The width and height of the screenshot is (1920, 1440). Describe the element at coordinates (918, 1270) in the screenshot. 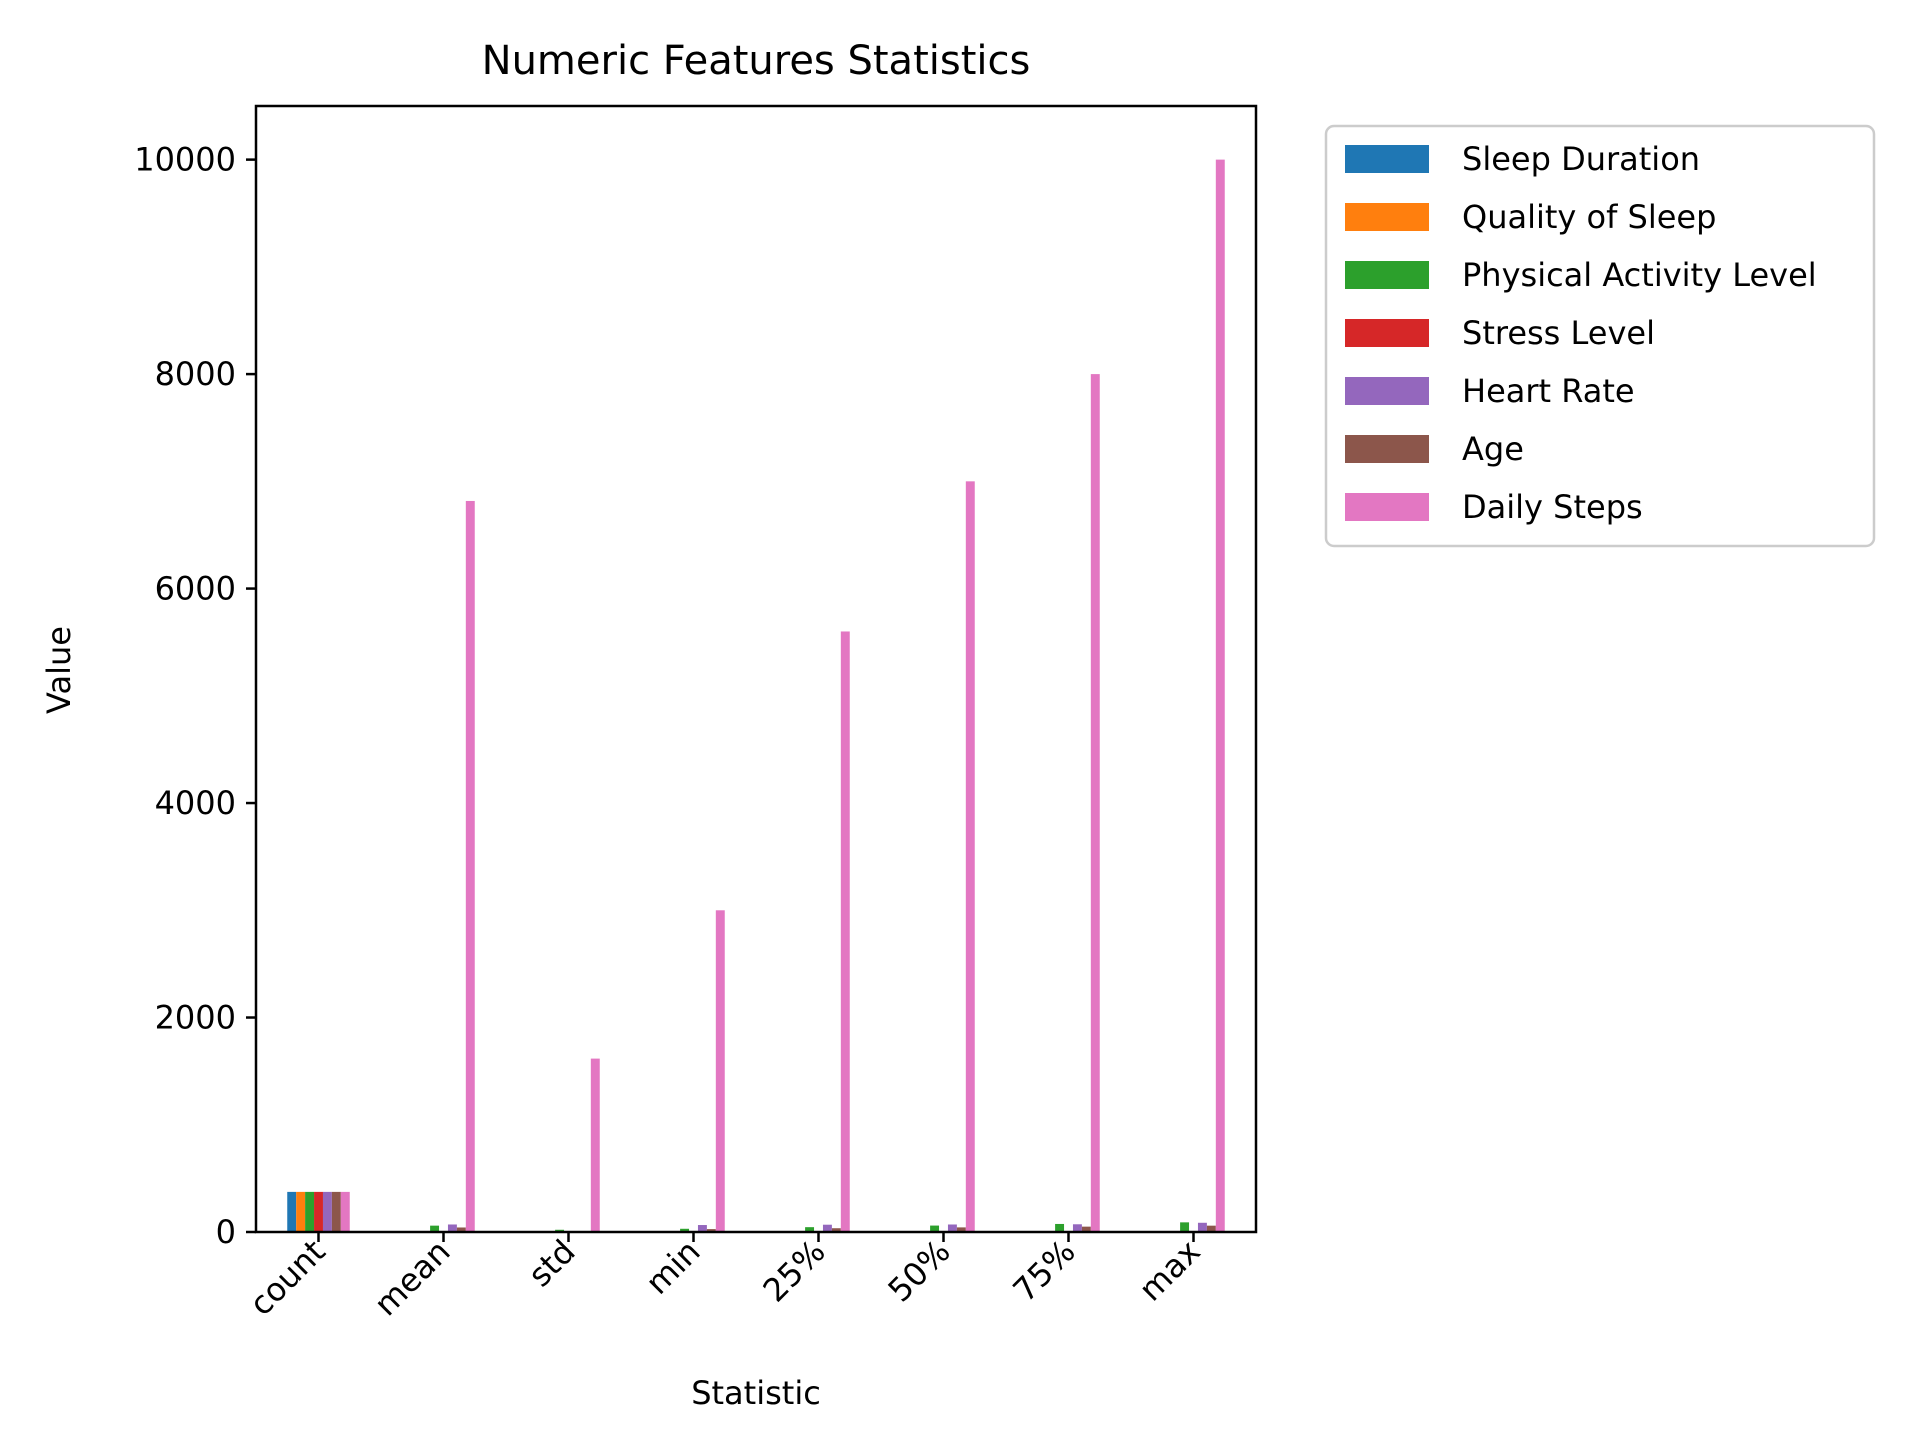

I see `x-tick-label: 50%` at that location.